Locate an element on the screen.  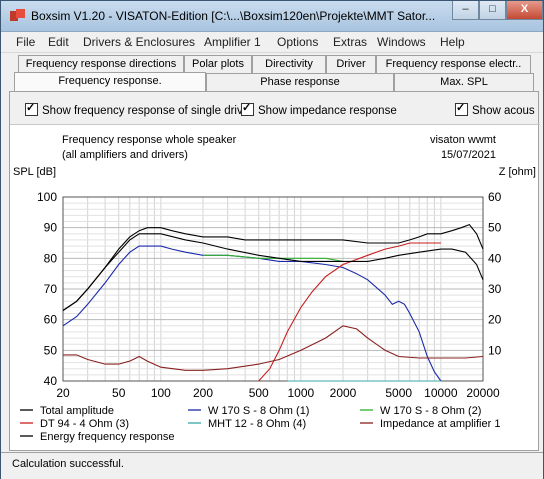
x-tick-label: 100 is located at coordinates (161, 393).